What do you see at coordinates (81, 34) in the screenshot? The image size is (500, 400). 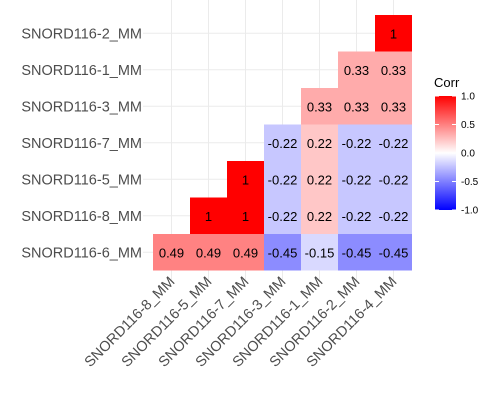 I see `y-tick-label: SNORD116-2_MM` at bounding box center [81, 34].